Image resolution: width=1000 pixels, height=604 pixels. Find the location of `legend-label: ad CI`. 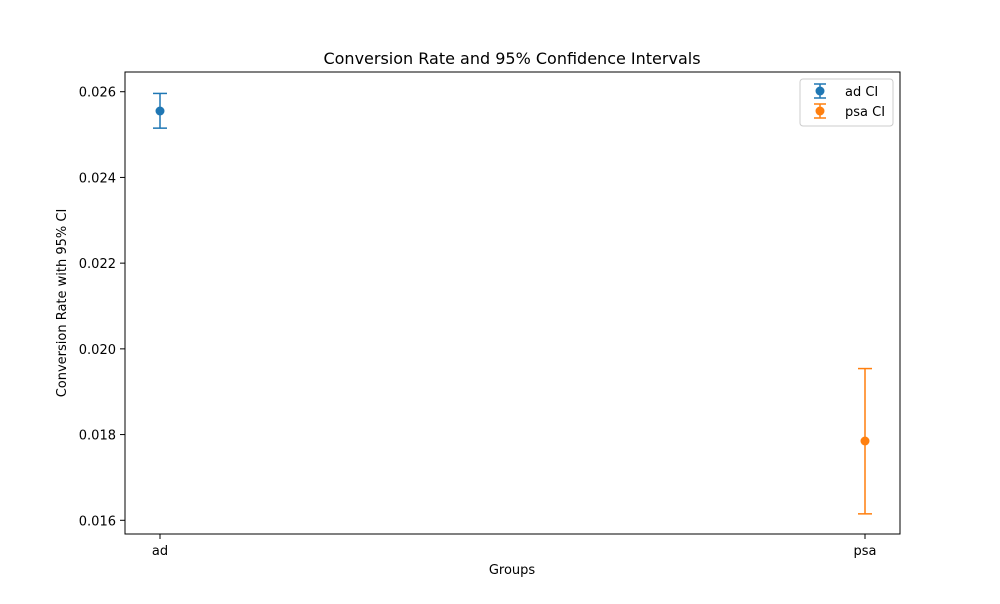

legend-label: ad CI is located at coordinates (861, 92).